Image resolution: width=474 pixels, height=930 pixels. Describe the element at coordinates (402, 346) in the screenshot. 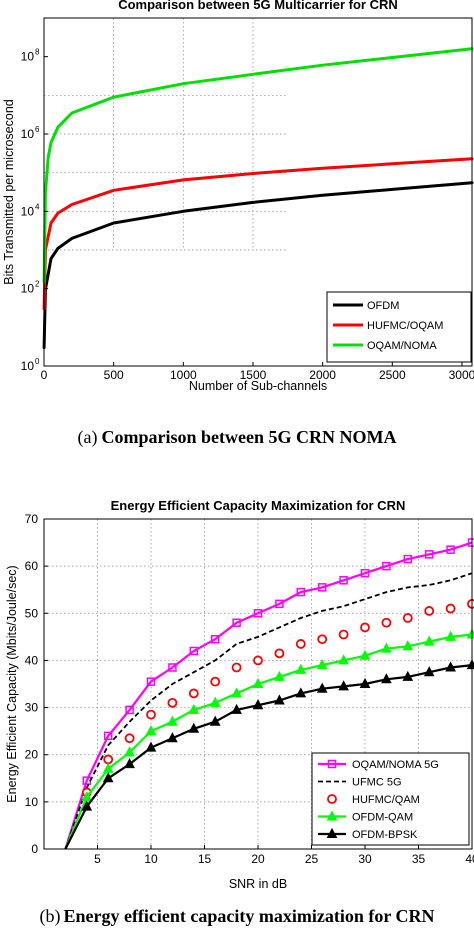

I see `legend-label-oqam-noma: OQAM/NOMA` at that location.